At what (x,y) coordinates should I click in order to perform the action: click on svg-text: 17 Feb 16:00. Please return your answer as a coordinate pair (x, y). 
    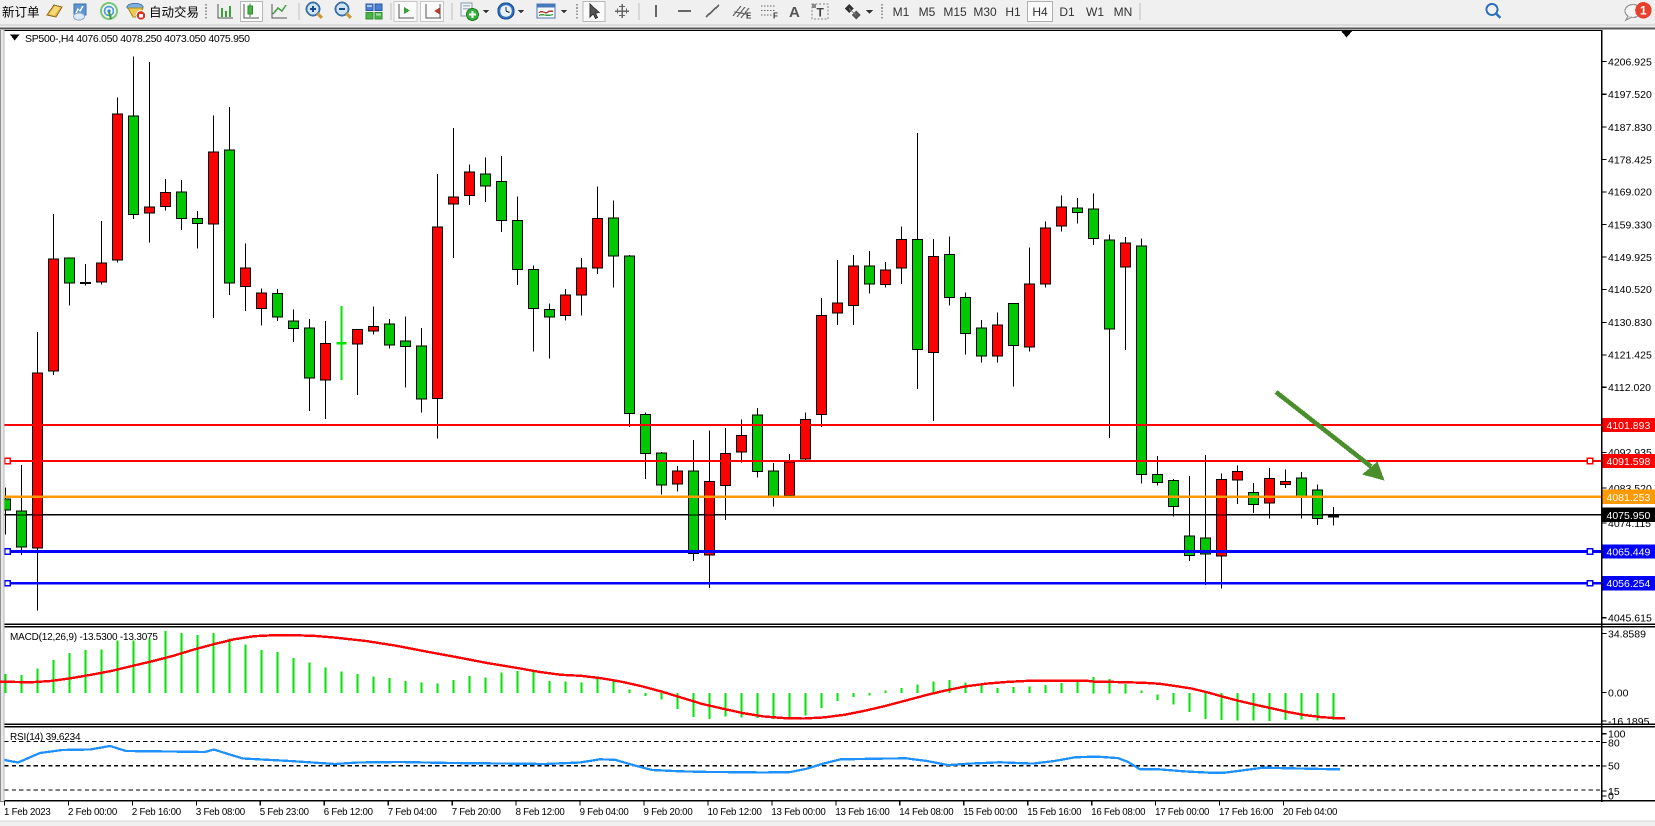
    Looking at the image, I should click on (1246, 812).